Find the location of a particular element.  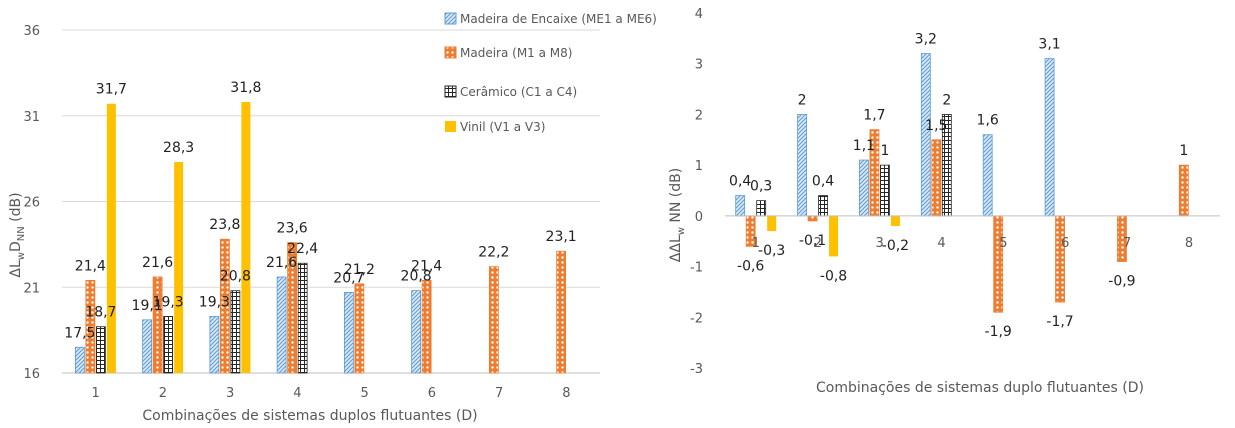

right-data-label: -0,2 is located at coordinates (895, 246).